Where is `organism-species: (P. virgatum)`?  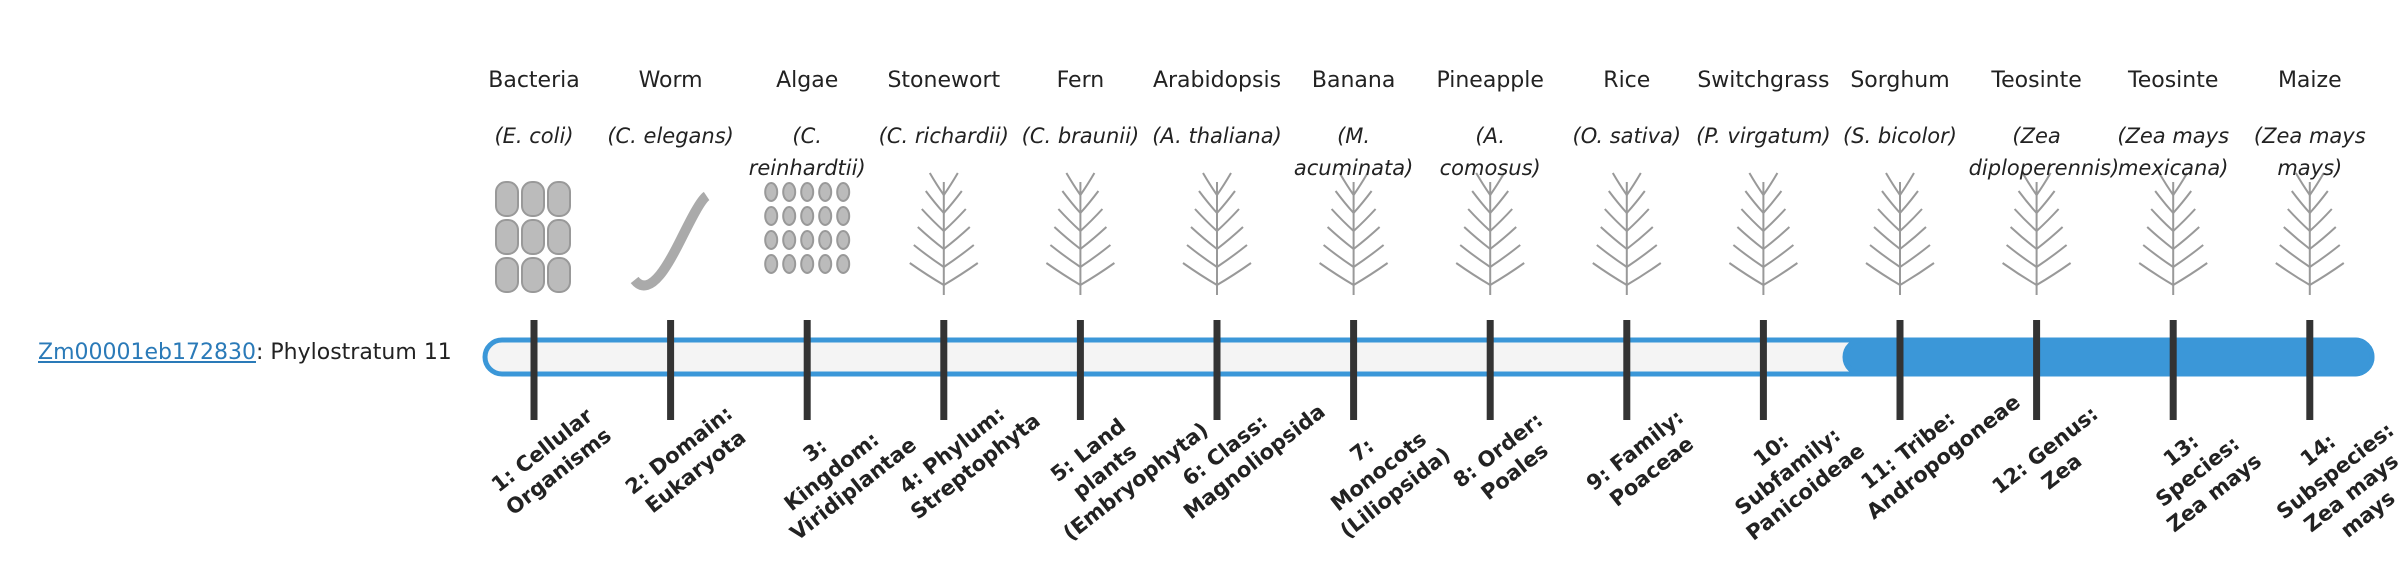 organism-species: (P. virgatum) is located at coordinates (1763, 136).